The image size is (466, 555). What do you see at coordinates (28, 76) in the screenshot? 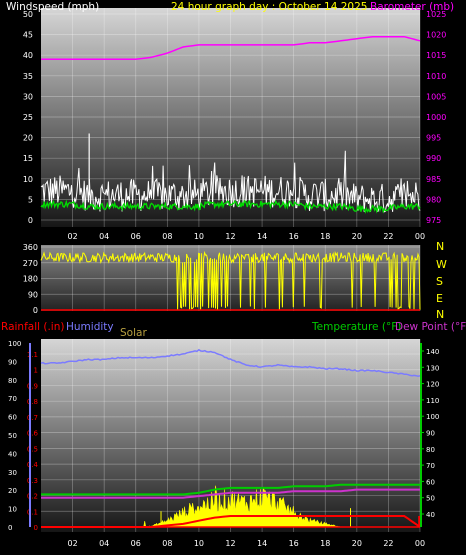
I see `wind-y-tick-label: 35` at bounding box center [28, 76].